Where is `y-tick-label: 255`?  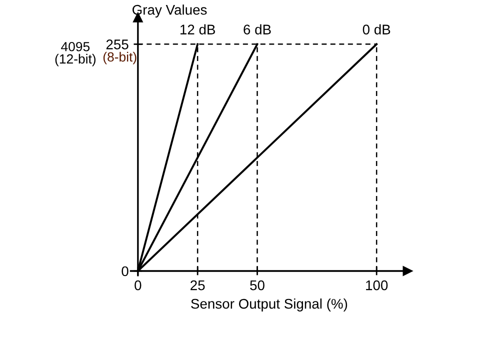
y-tick-label: 255 is located at coordinates (117, 45).